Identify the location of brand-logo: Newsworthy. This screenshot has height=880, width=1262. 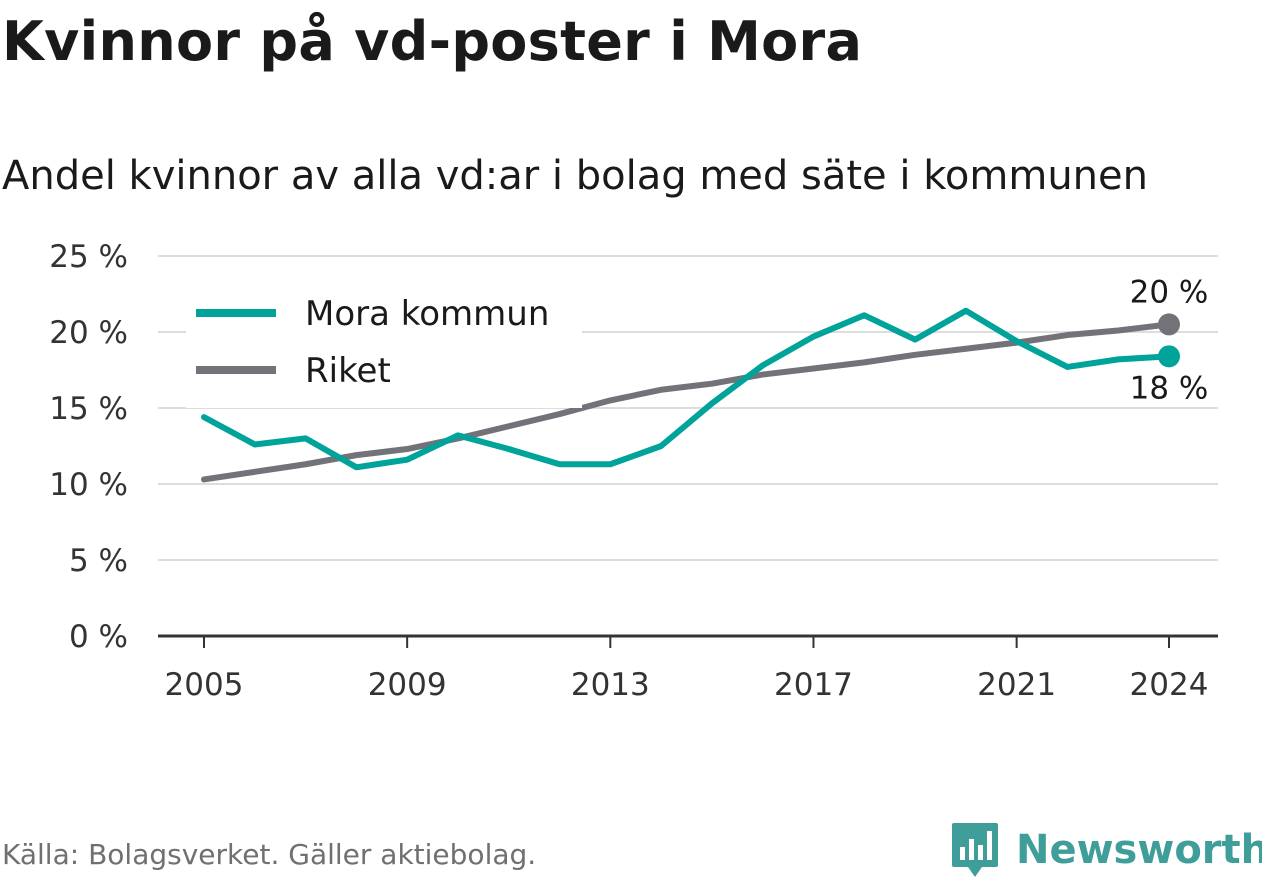
(1106, 850).